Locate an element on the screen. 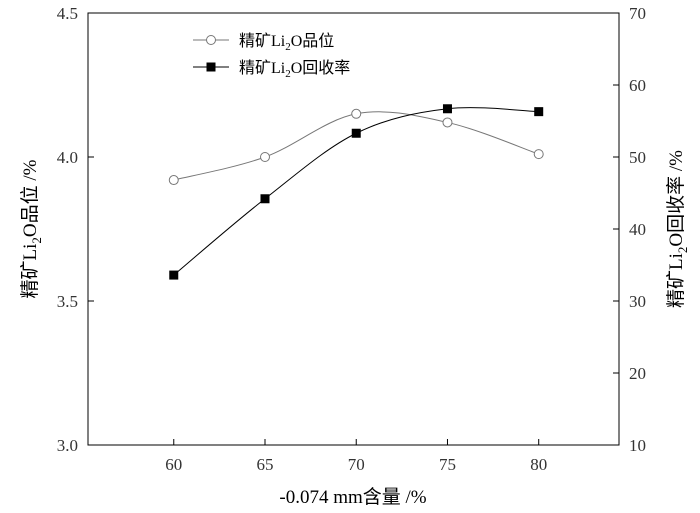 The image size is (700, 513). legend-label-1: 精矿Li2O回收率 is located at coordinates (294, 69).